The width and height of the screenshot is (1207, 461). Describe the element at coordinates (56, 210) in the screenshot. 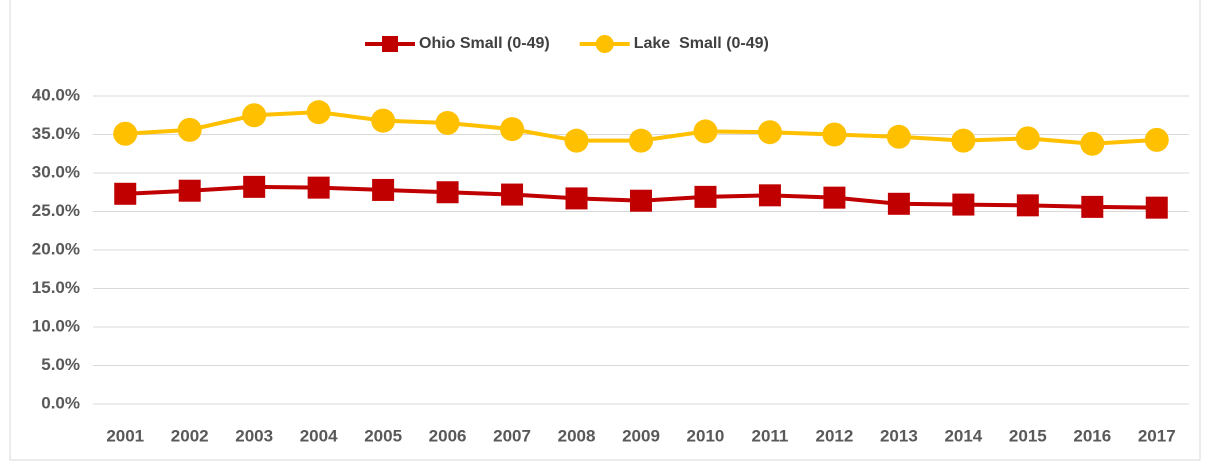

I see `y-tick-label: 25.0%` at that location.